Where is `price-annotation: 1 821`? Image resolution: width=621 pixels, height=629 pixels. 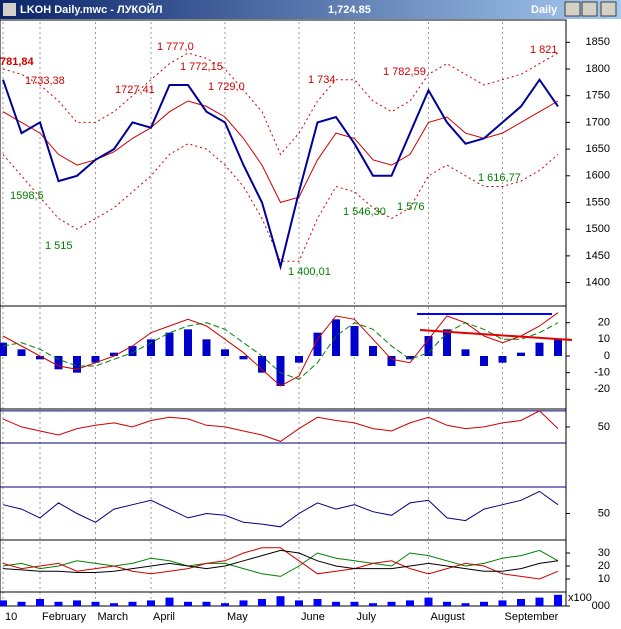
price-annotation: 1 821 is located at coordinates (544, 50).